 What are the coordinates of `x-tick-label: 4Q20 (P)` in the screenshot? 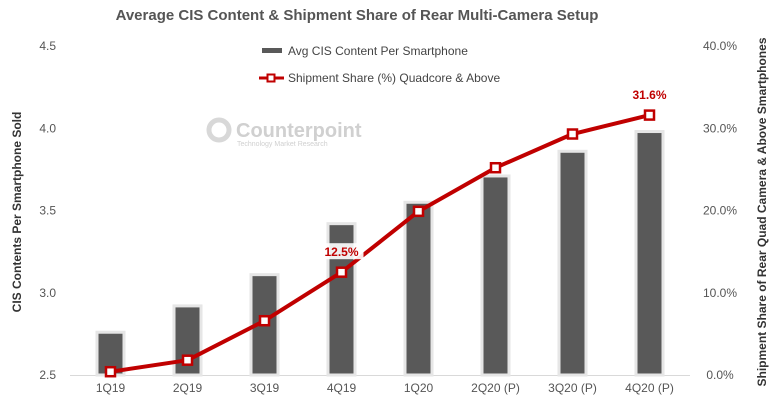 It's located at (649, 388).